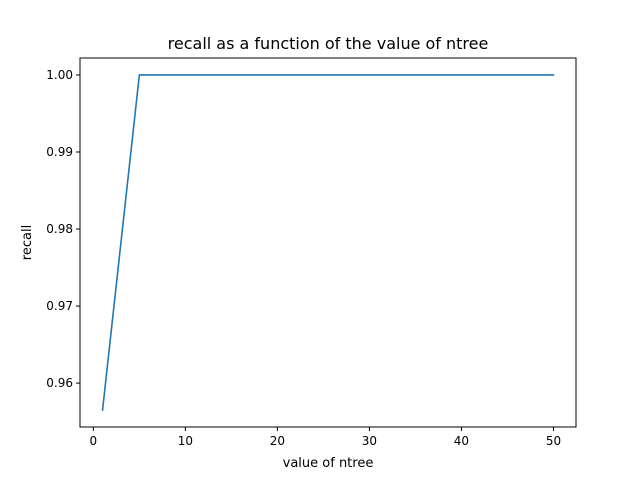 Image resolution: width=640 pixels, height=480 pixels. I want to click on x-tick-label: 50, so click(553, 441).